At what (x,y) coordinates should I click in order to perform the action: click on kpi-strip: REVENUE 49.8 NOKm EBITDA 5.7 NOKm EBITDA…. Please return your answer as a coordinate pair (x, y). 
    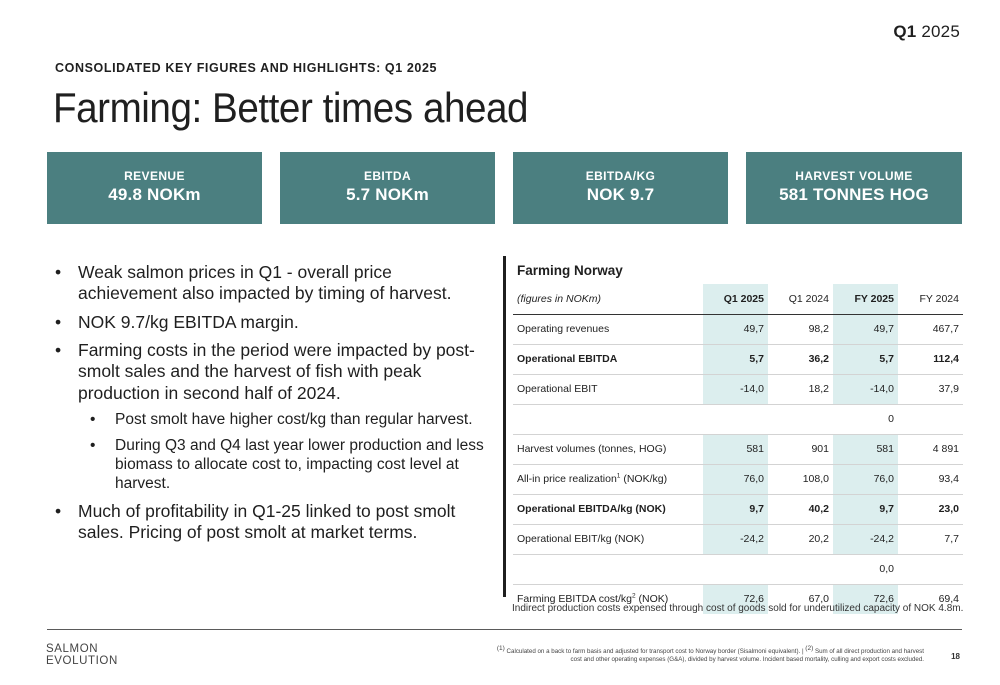
    Looking at the image, I should click on (504, 188).